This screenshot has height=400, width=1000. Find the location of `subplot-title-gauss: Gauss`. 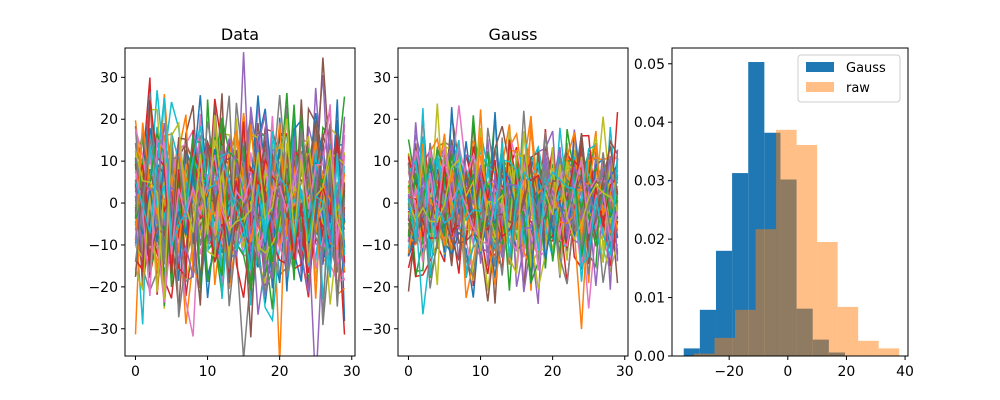

subplot-title-gauss: Gauss is located at coordinates (512, 34).